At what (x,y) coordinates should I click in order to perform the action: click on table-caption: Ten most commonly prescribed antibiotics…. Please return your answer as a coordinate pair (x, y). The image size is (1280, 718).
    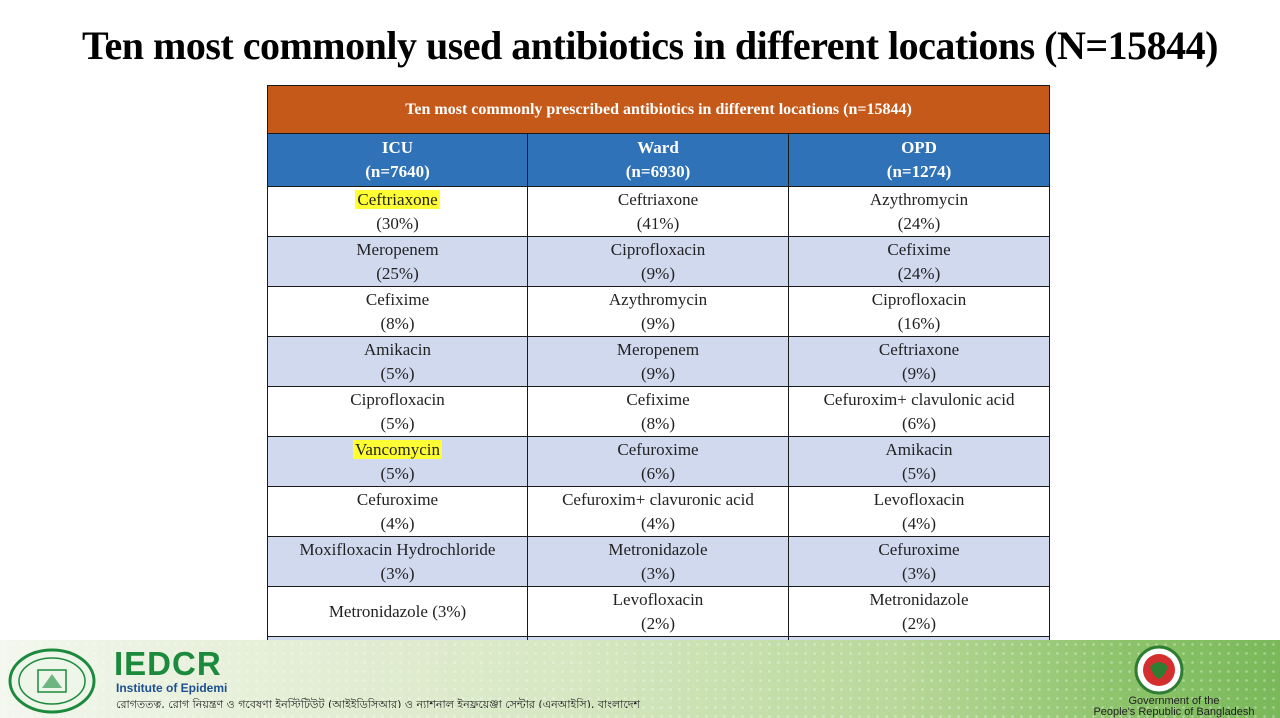
    Looking at the image, I should click on (658, 109).